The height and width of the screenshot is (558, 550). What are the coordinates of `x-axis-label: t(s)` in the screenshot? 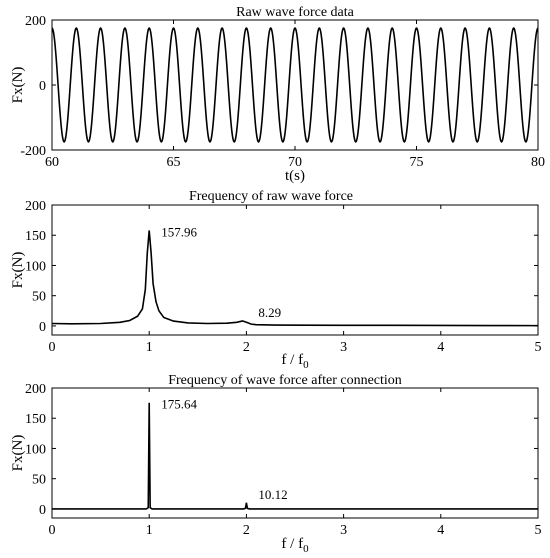 It's located at (295, 176).